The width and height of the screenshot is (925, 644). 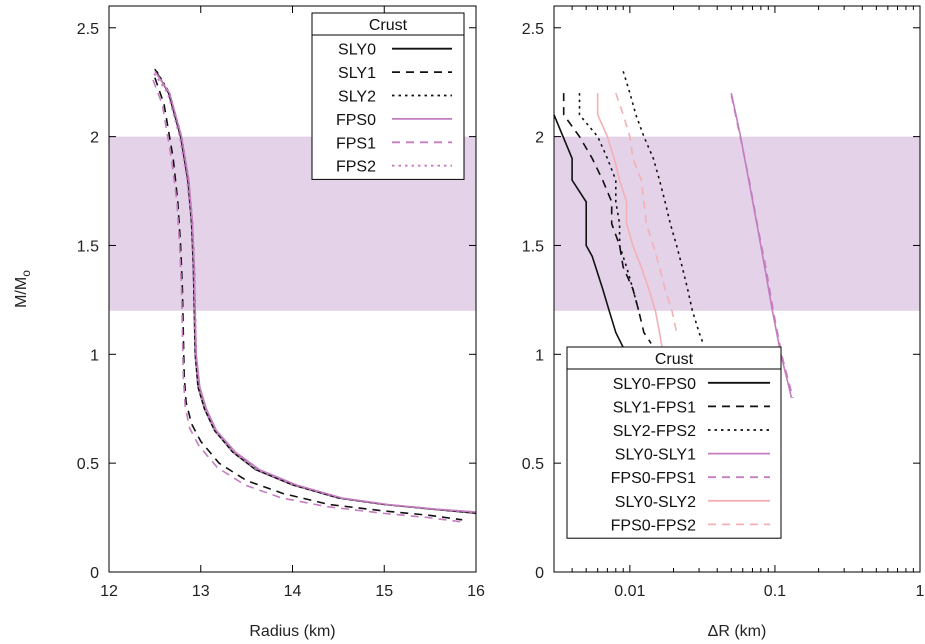 What do you see at coordinates (356, 143) in the screenshot?
I see `legend-label-fps1: FPS1` at bounding box center [356, 143].